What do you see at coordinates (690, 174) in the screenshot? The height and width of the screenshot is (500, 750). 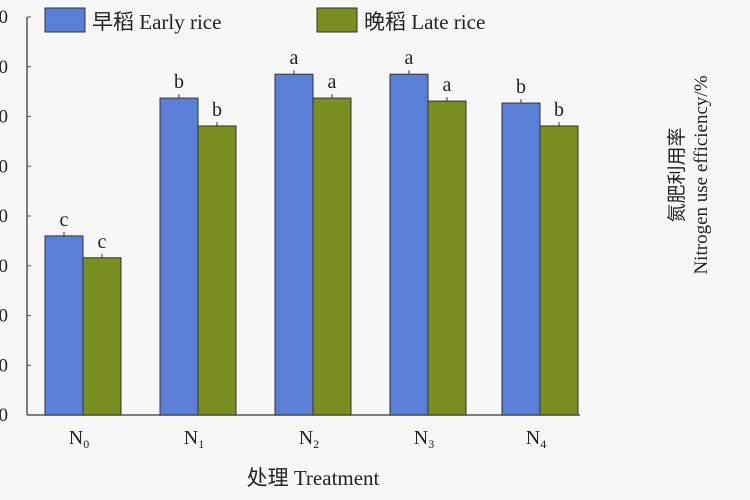 I see `right-panel-y-axis-label: 氮肥利用率 Nitrogen use efficiency/%` at bounding box center [690, 174].